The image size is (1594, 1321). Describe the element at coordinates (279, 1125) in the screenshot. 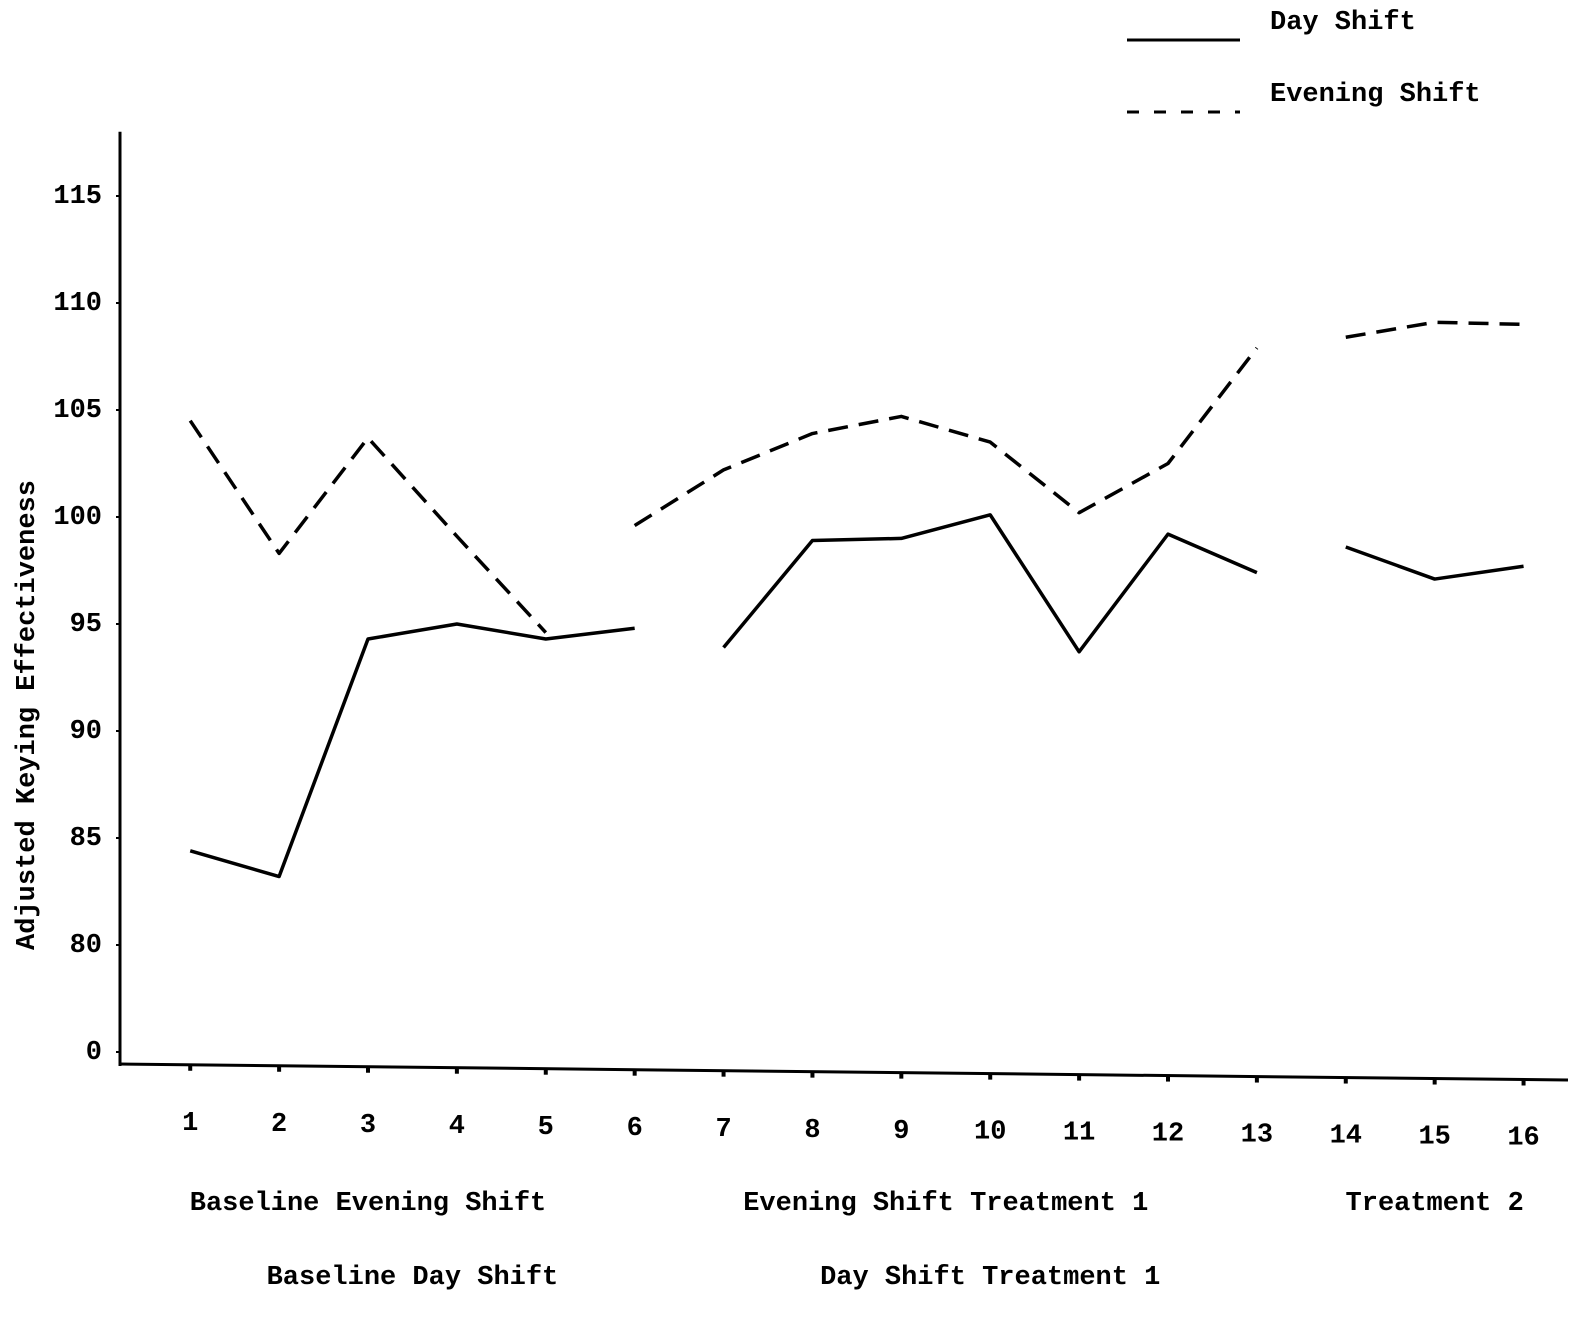

I see `x-tick-label: 2` at that location.